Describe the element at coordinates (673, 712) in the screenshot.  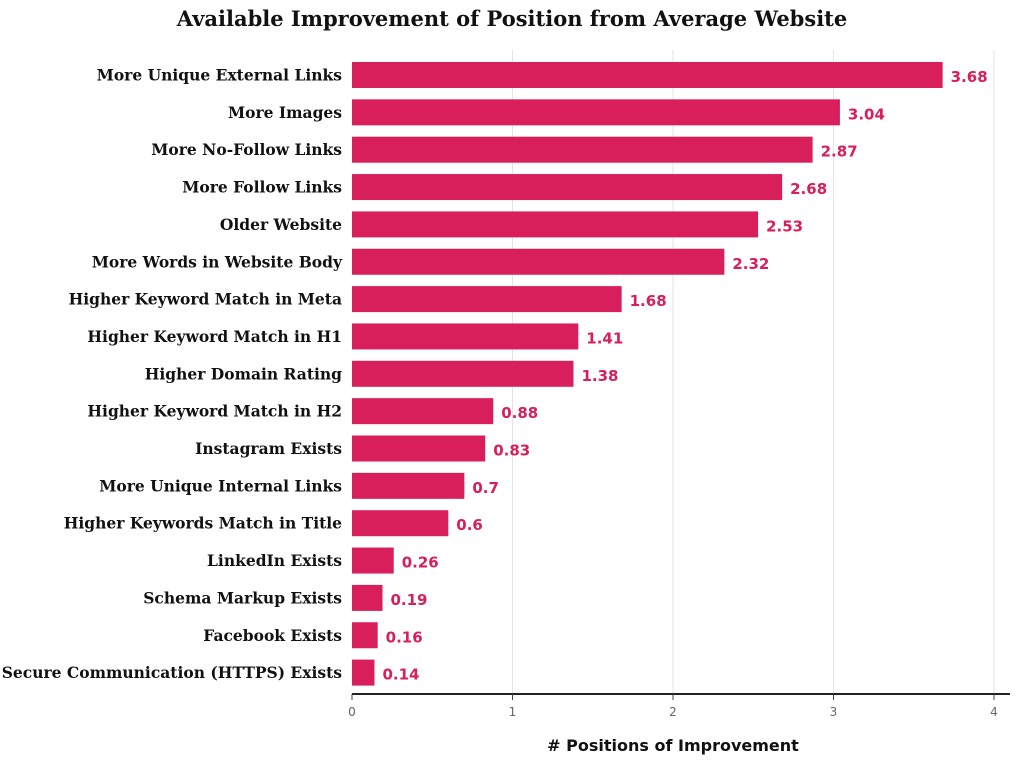
I see `x-tick-label: 2` at that location.